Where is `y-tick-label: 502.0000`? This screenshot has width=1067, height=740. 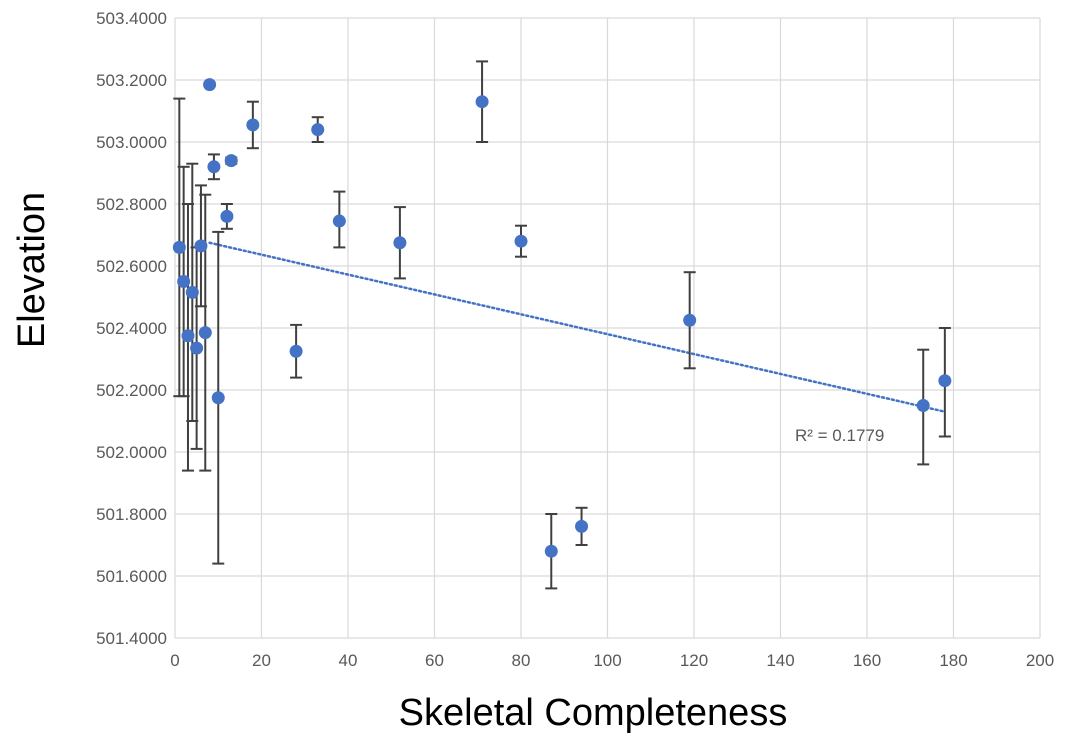
y-tick-label: 502.0000 is located at coordinates (131, 452).